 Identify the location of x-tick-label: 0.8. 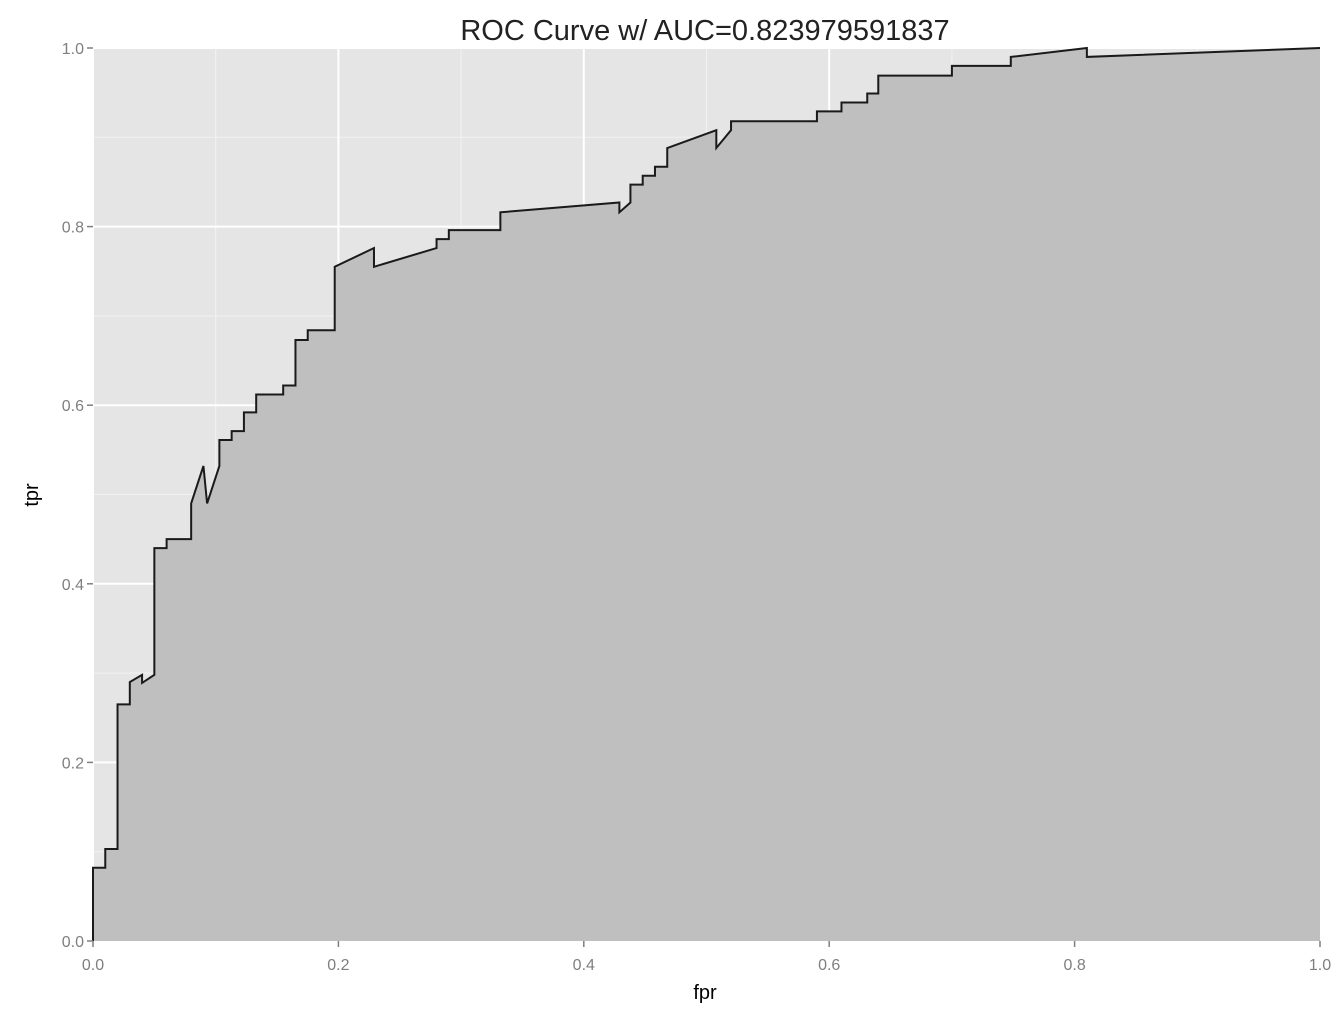
(1074, 965).